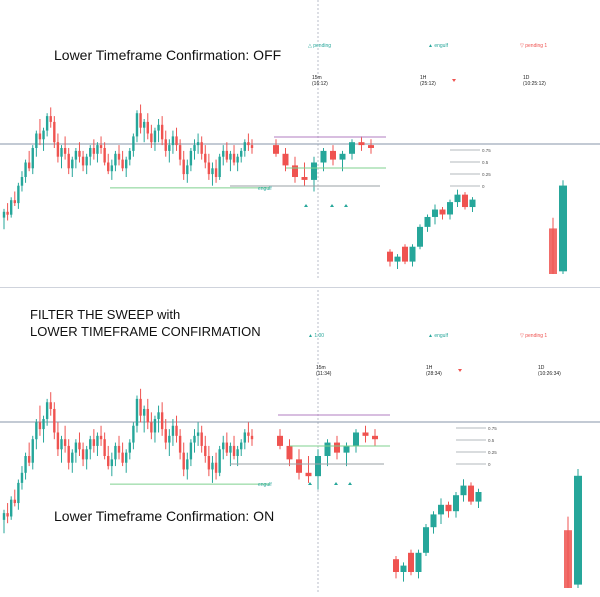 This screenshot has width=600, height=597. I want to click on tf-time: (11:34), so click(324, 374).